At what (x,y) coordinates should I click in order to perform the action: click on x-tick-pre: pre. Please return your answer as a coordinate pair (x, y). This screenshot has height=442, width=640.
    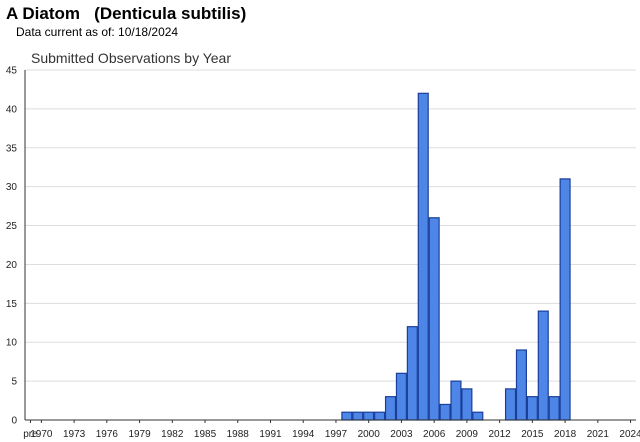
    Looking at the image, I should click on (30, 434).